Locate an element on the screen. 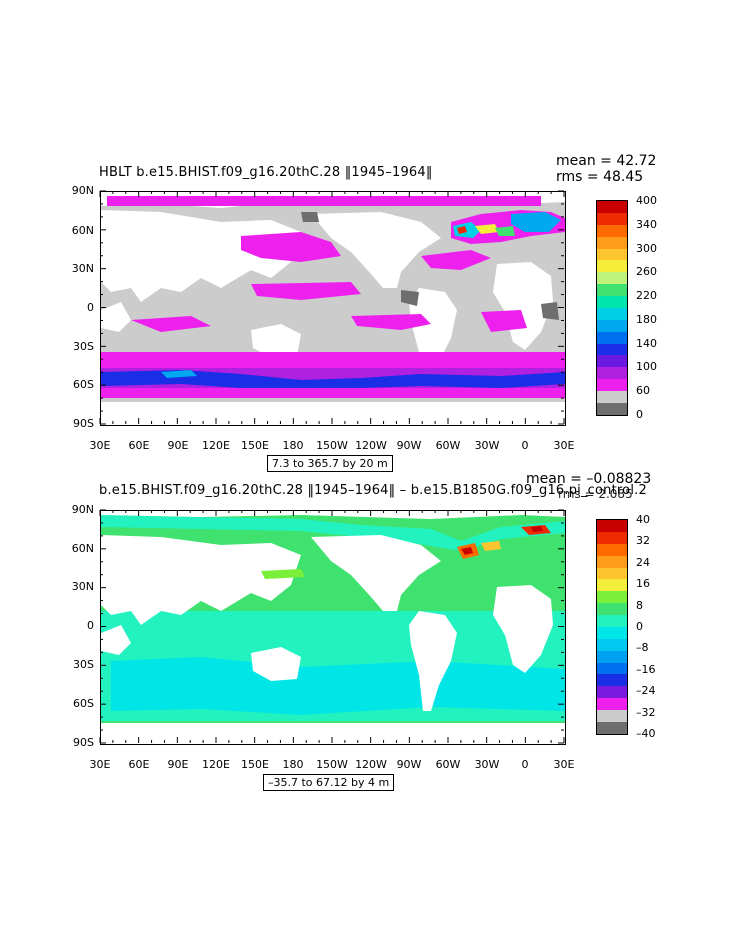 Image resolution: width=733 pixels, height=945 pixels. colorbar-label: 40 is located at coordinates (643, 519).